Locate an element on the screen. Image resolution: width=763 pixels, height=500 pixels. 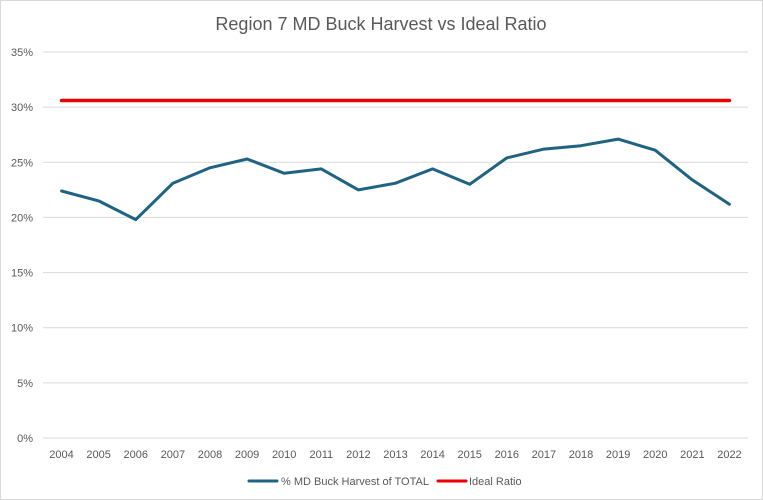
x-tick-label: 2006 is located at coordinates (136, 455).